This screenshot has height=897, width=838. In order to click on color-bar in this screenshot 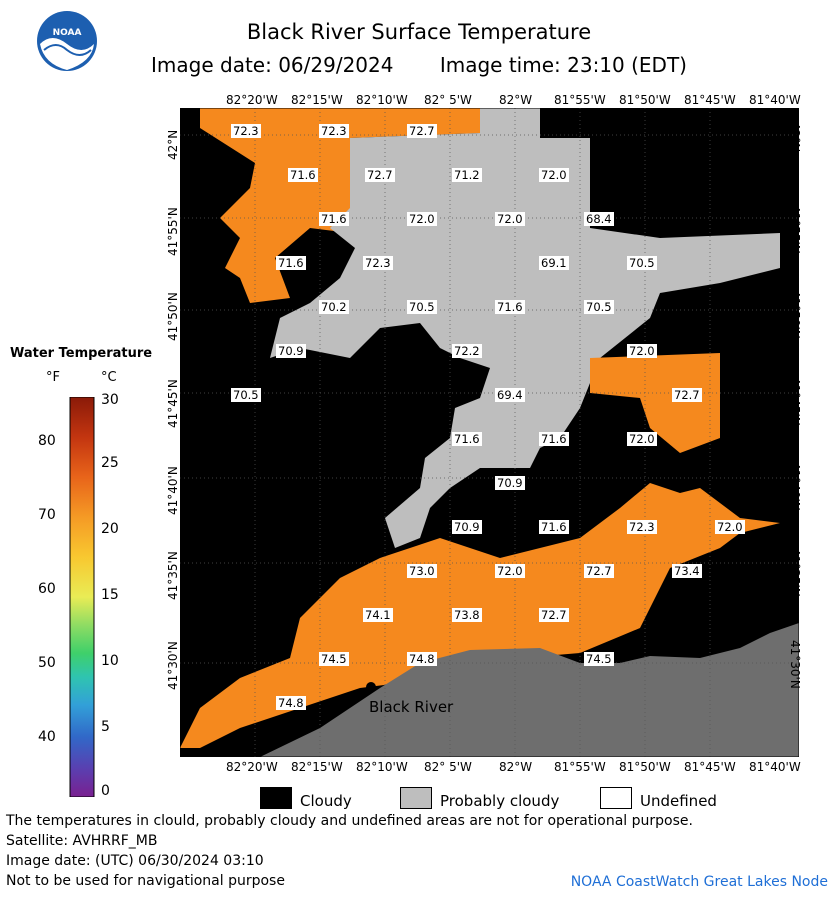, I will do `click(82, 597)`.